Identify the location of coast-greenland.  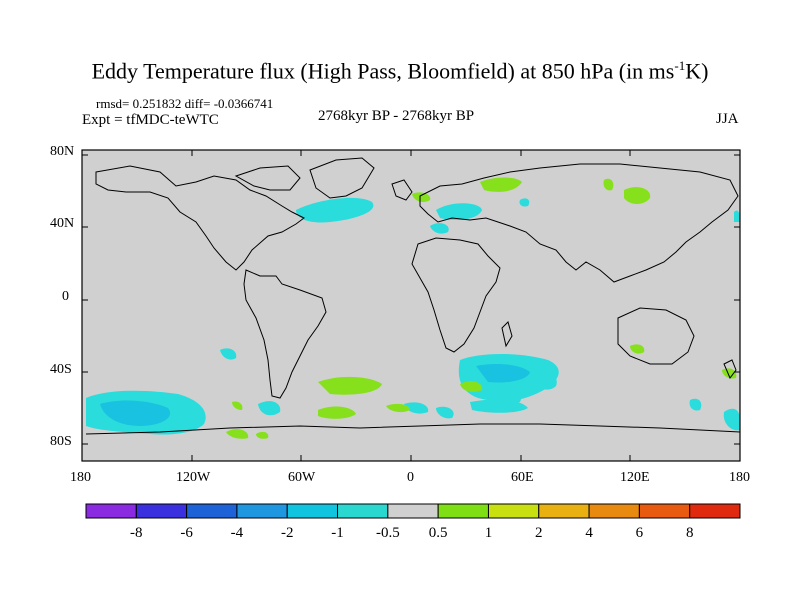
(342, 178).